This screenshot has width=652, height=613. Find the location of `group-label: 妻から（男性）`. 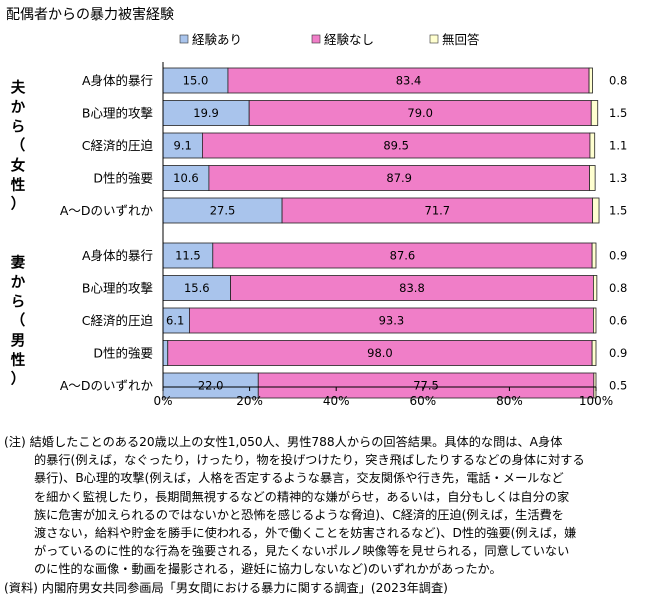

group-label: 妻から（男性） is located at coordinates (18, 320).